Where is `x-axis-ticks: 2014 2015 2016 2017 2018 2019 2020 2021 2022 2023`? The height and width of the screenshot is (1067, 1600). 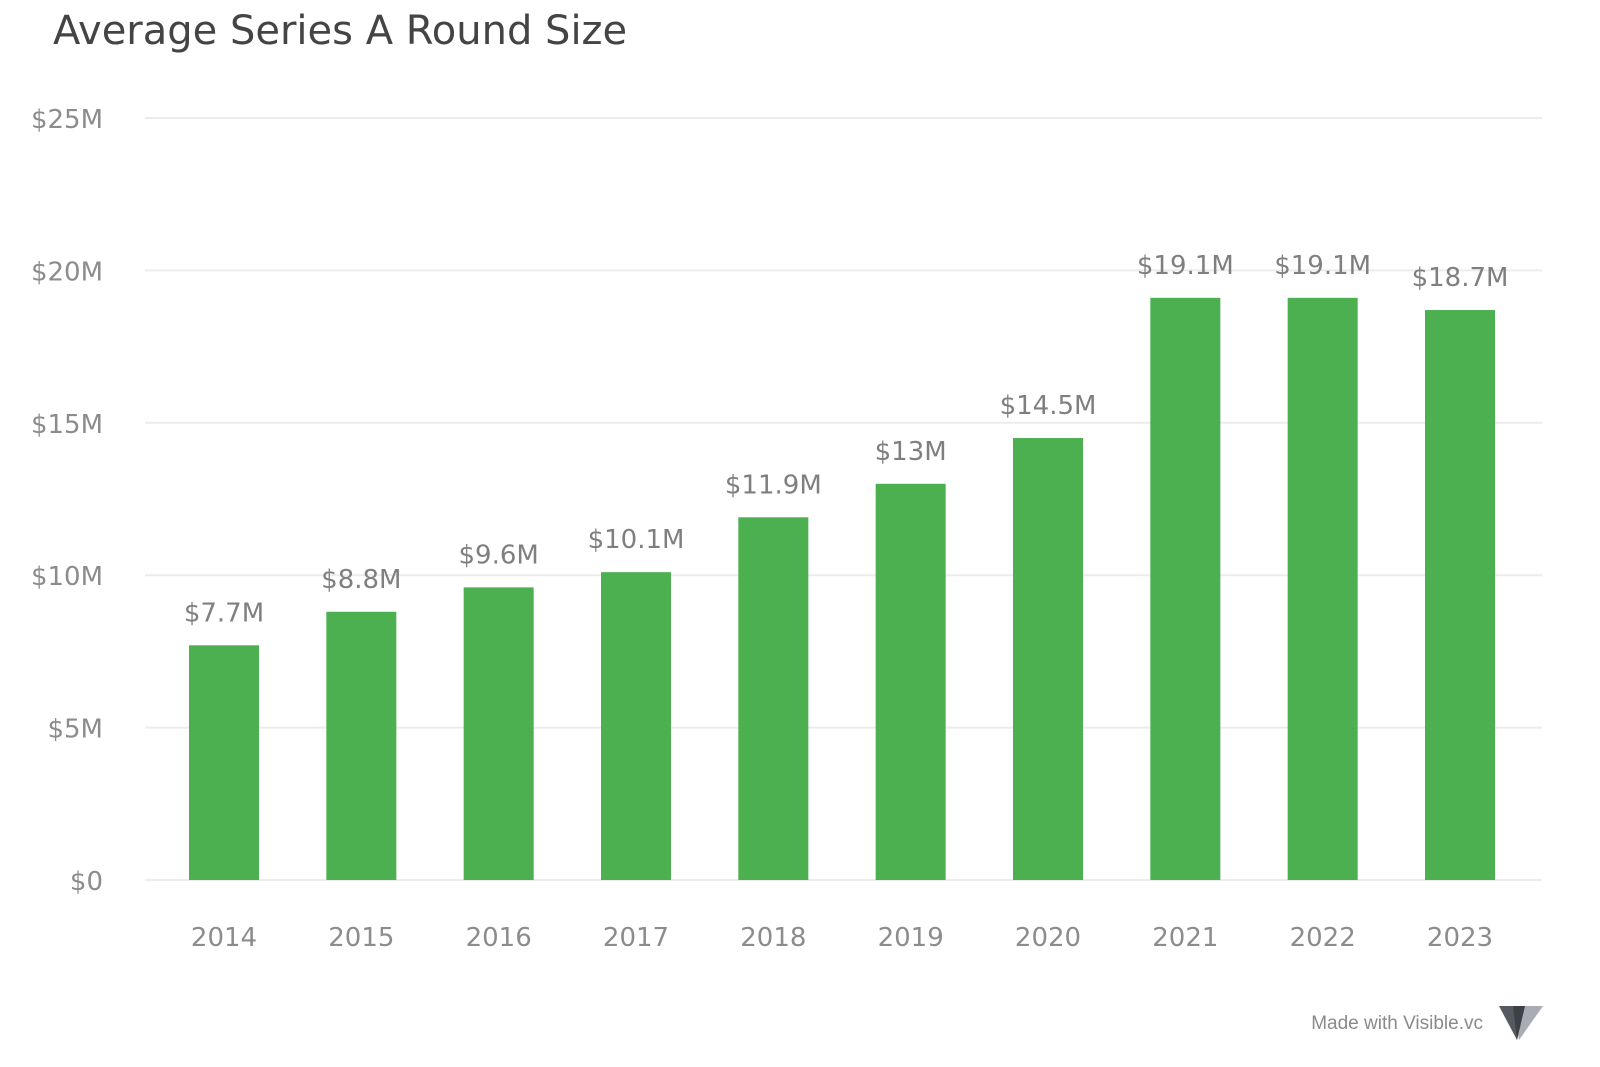
x-axis-ticks: 2014 2015 2016 2017 2018 2019 2020 2021 2022 2023 is located at coordinates (842, 938).